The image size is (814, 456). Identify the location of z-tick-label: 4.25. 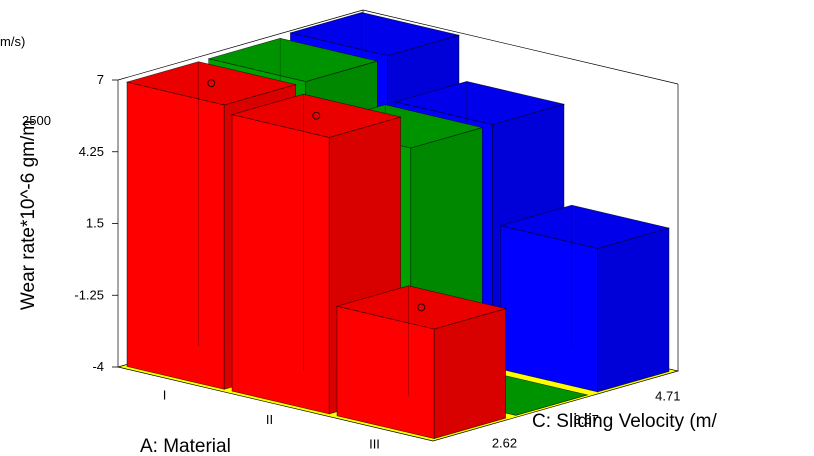
(91, 151).